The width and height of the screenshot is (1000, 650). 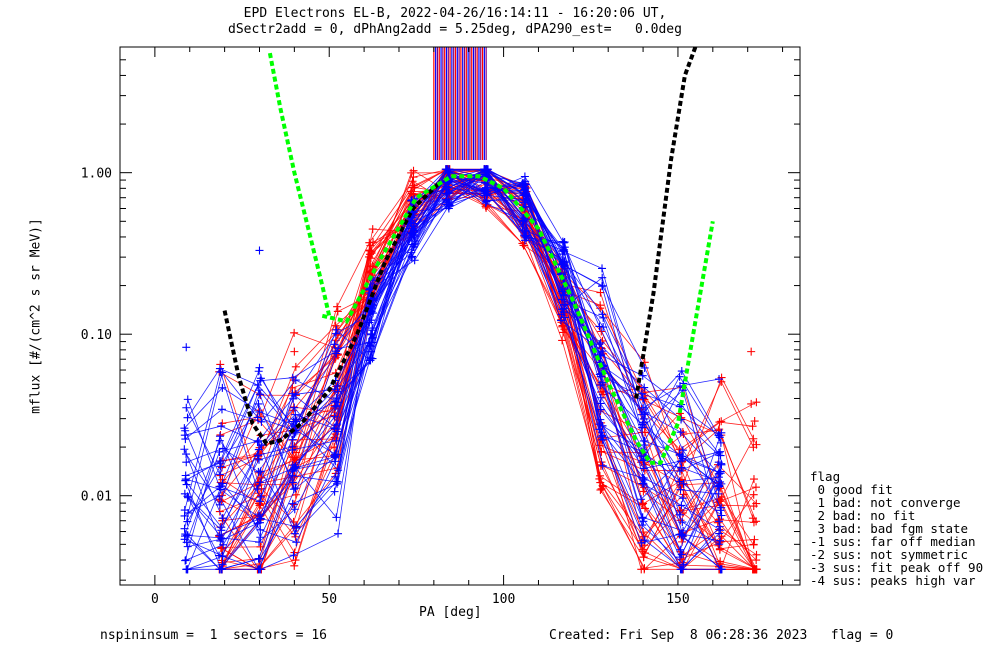 I want to click on y-tick-label: 0.01, so click(x=96, y=497).